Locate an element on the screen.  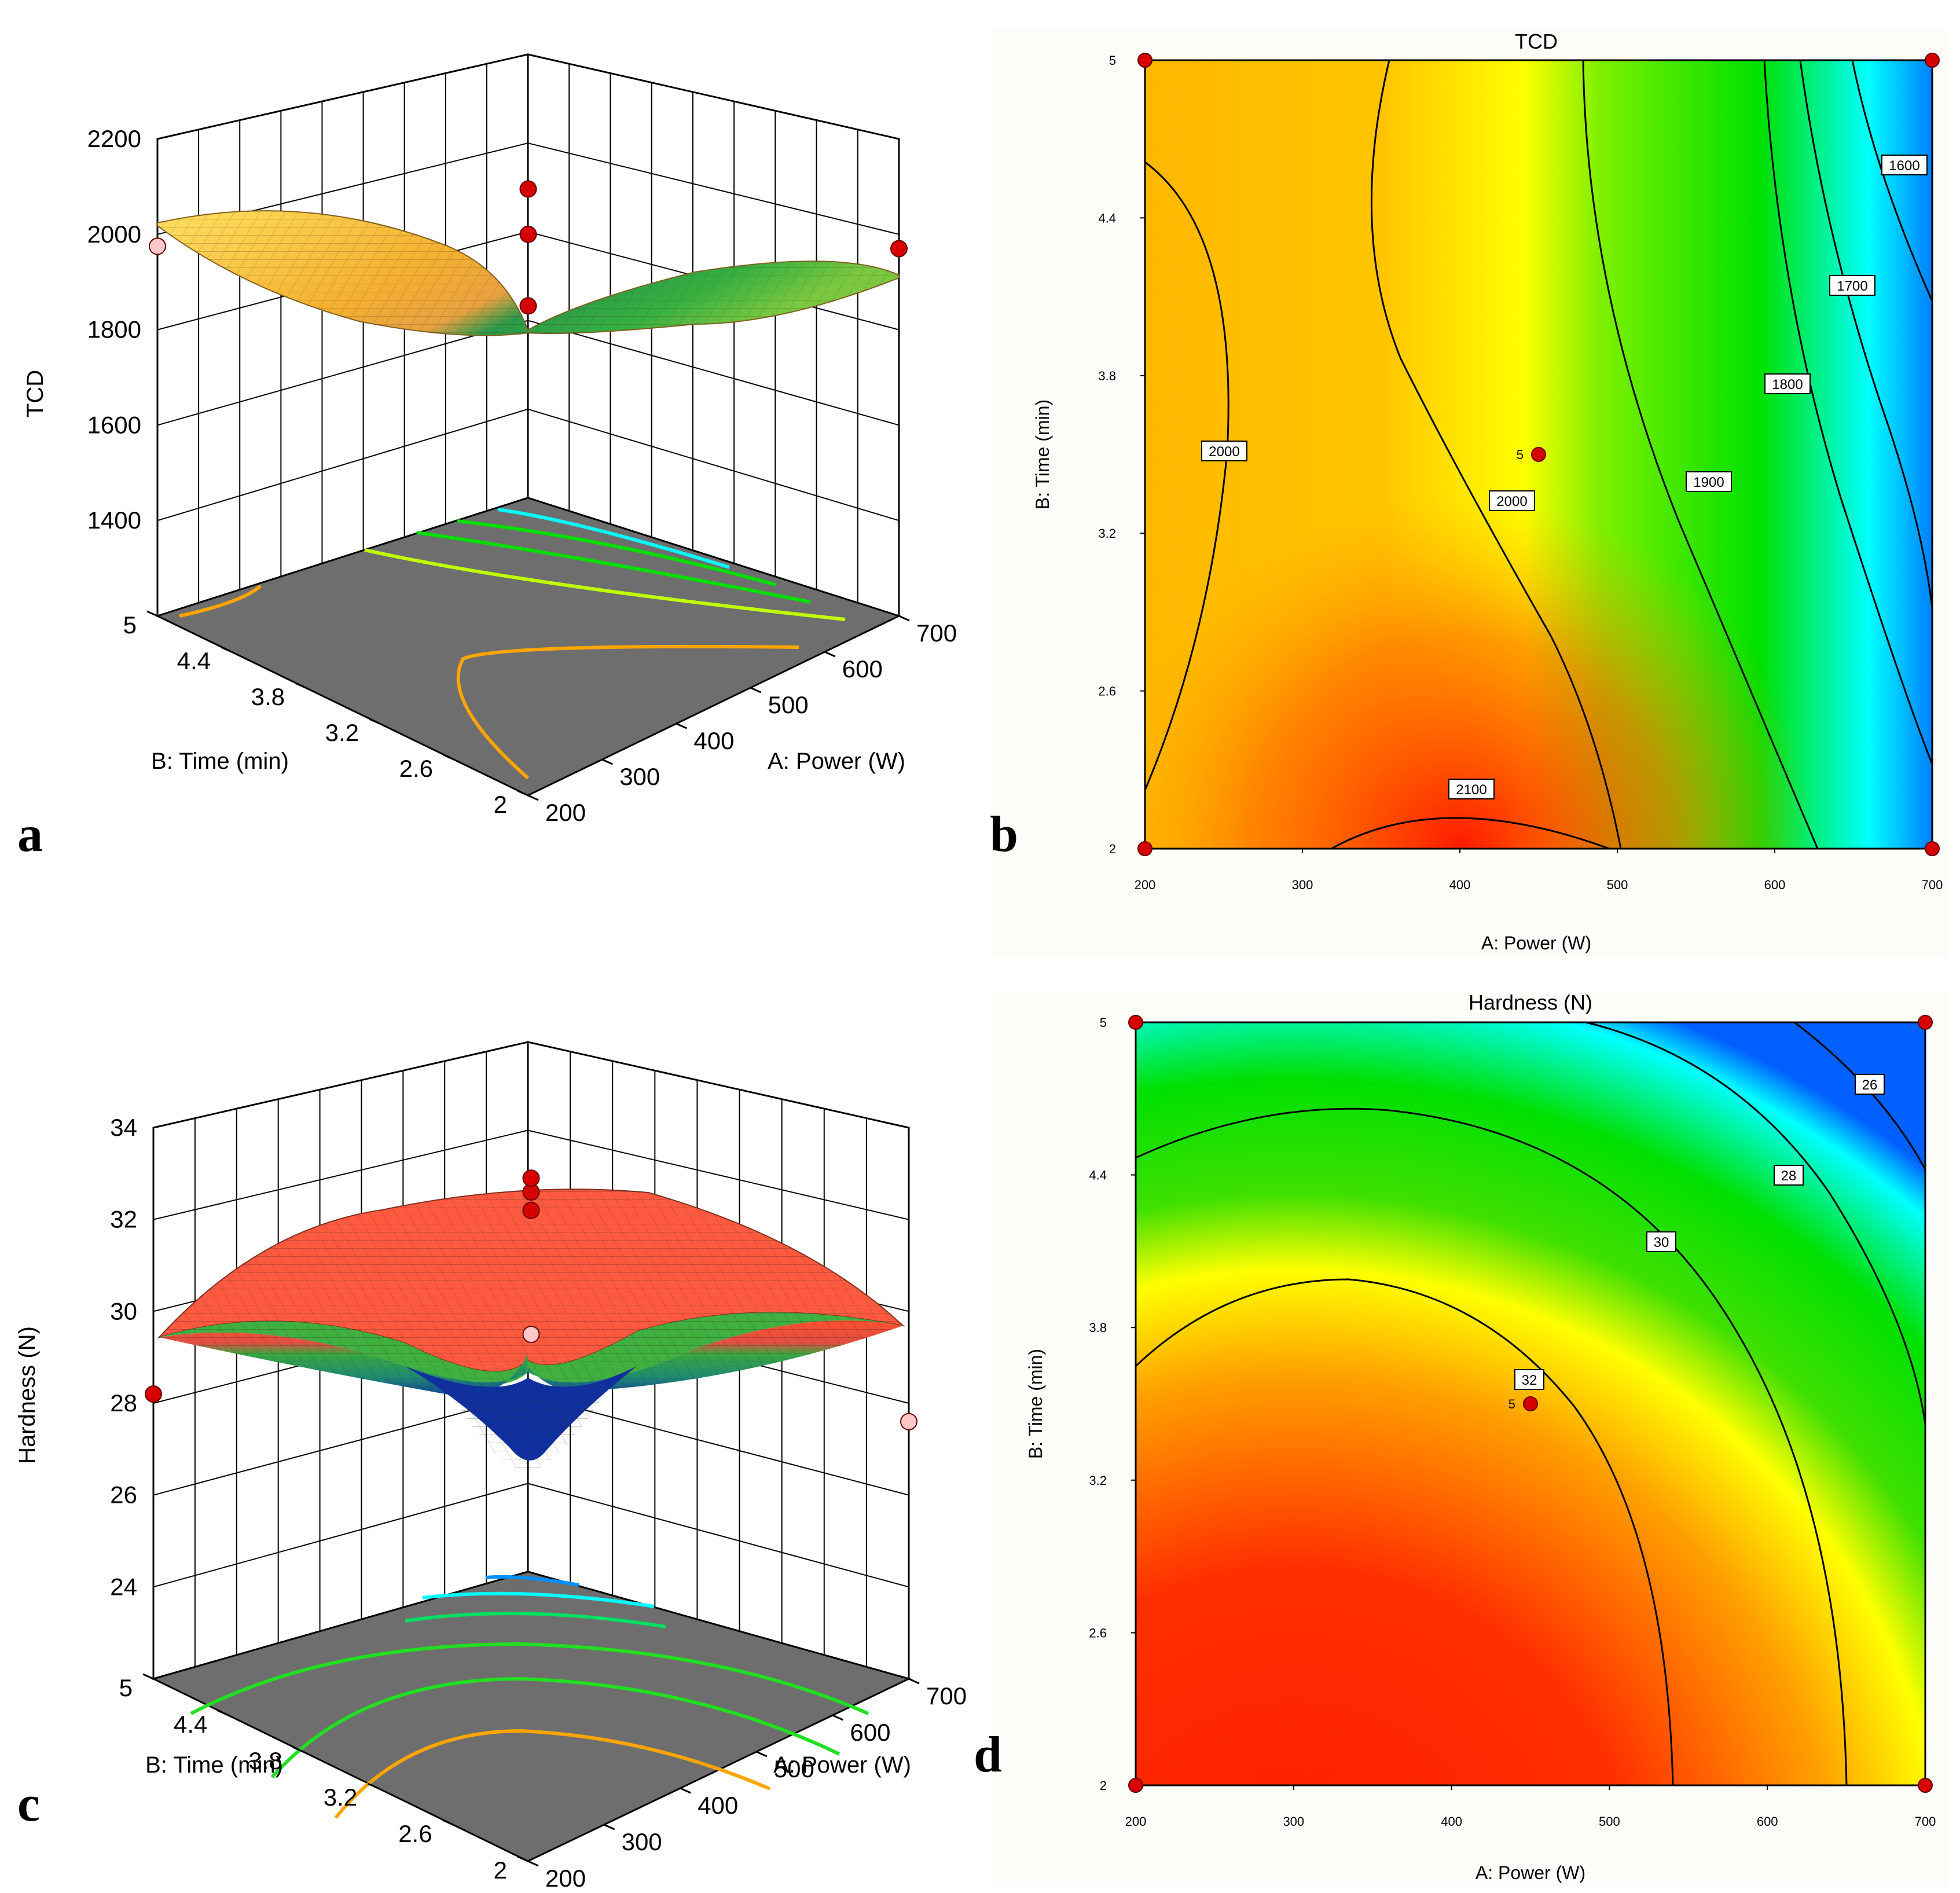
panel-d-x-tick-label: 600 is located at coordinates (1767, 1821).